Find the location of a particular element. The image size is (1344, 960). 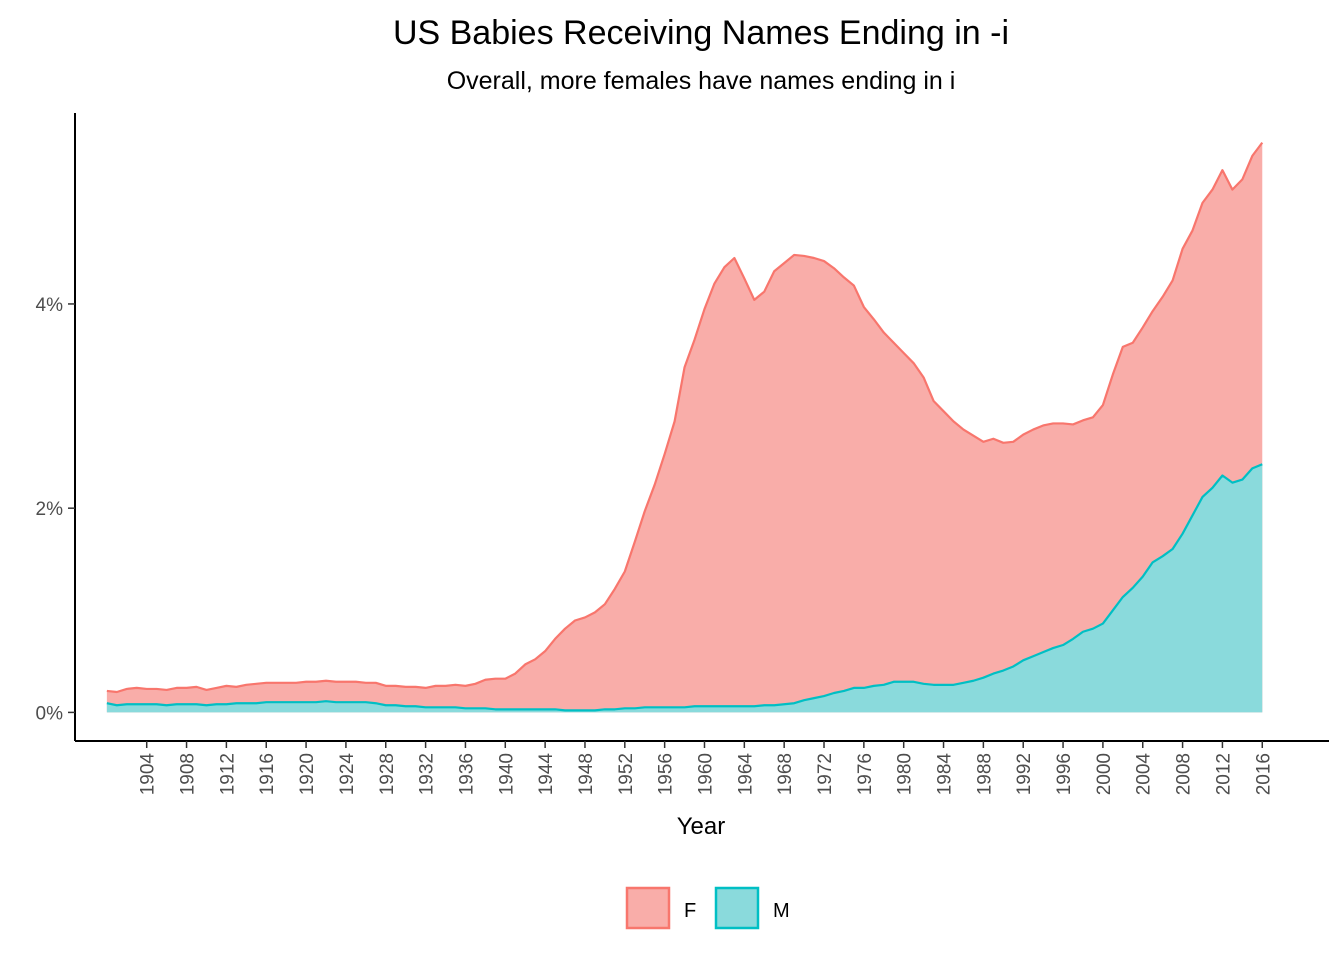

x-tick-label: 1944 is located at coordinates (546, 774).